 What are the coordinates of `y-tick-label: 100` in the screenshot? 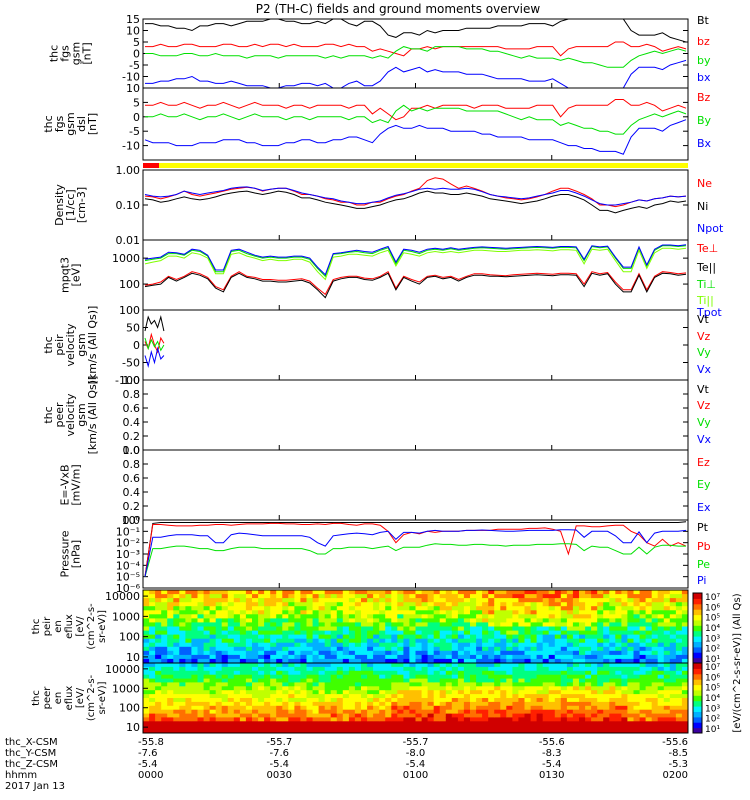 It's located at (129, 637).